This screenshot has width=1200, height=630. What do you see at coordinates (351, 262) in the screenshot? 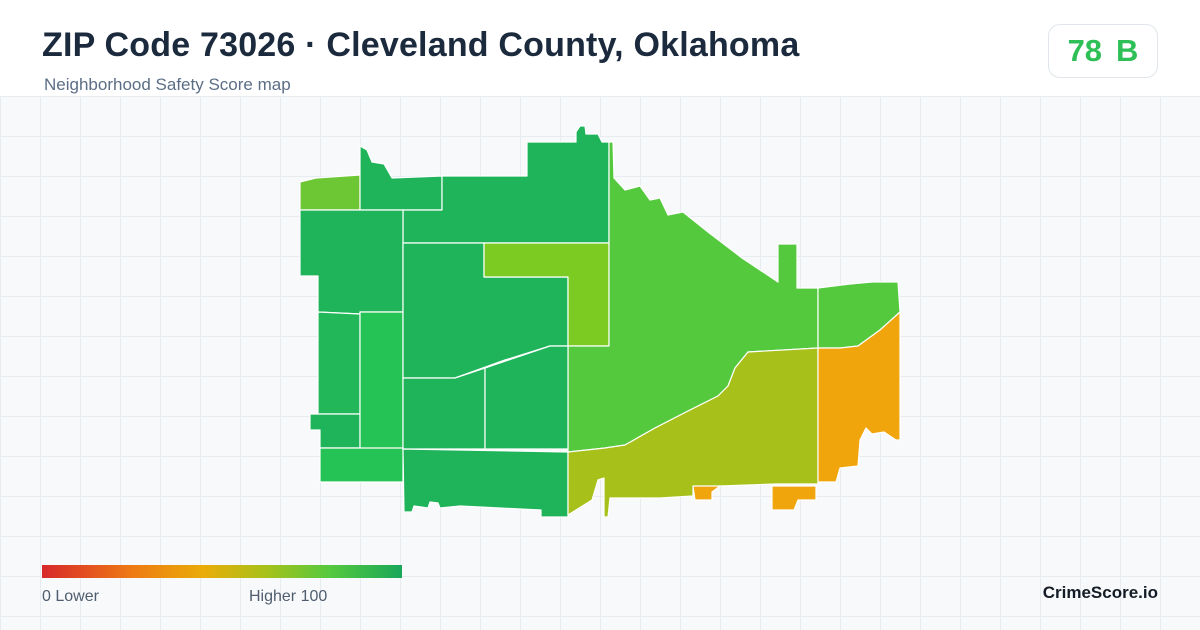
I see `region-west-block` at bounding box center [351, 262].